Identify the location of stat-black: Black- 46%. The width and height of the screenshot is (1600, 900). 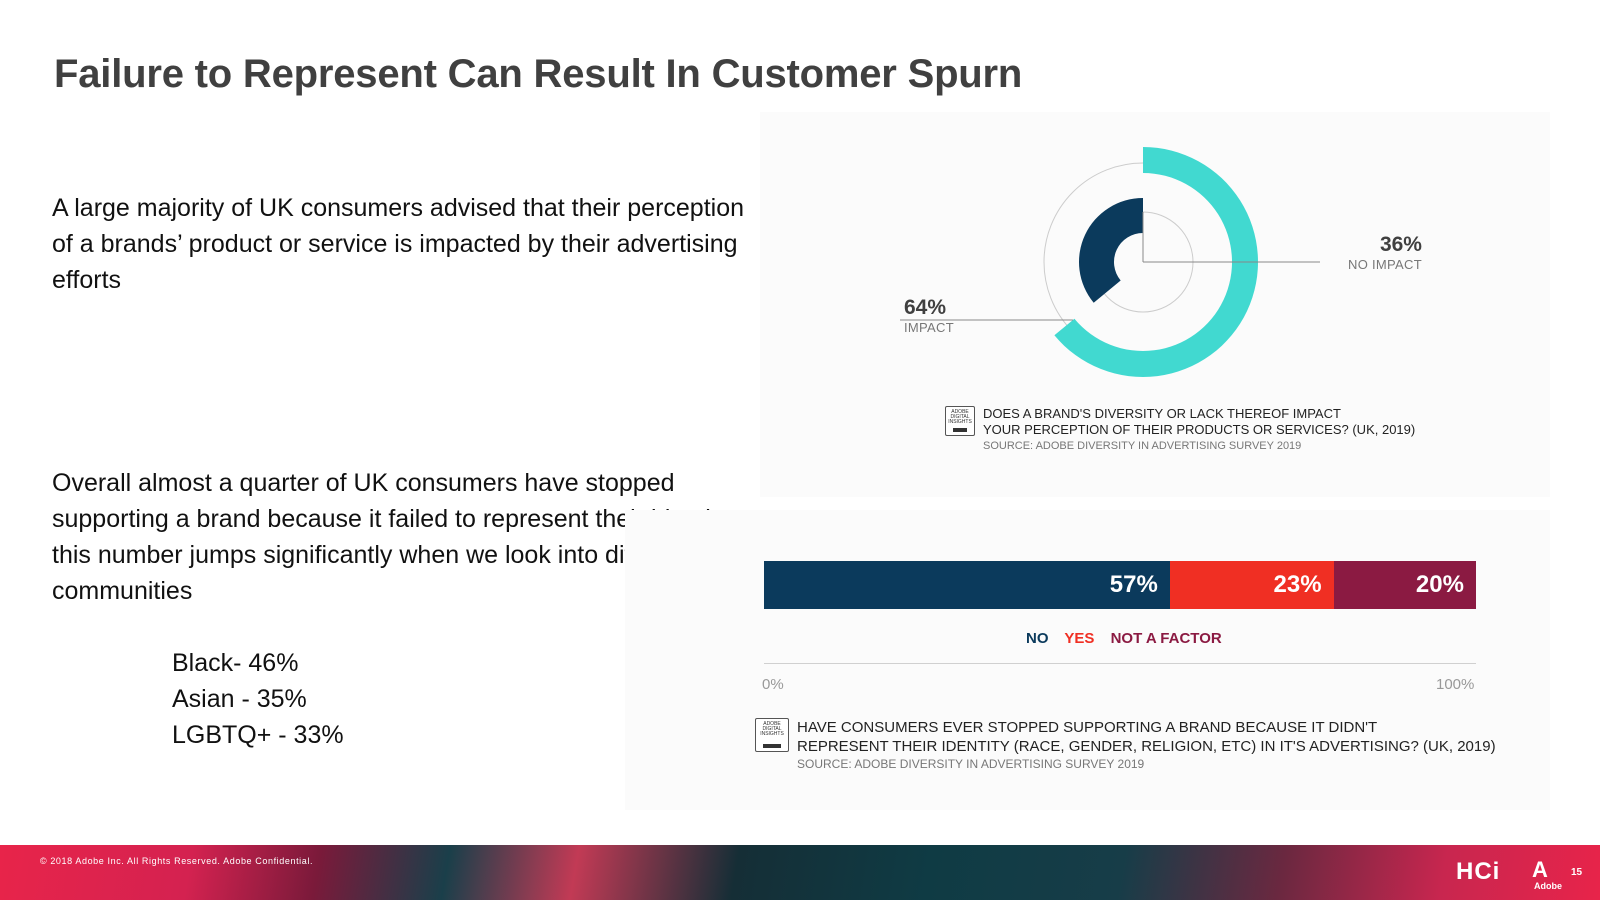
(235, 663).